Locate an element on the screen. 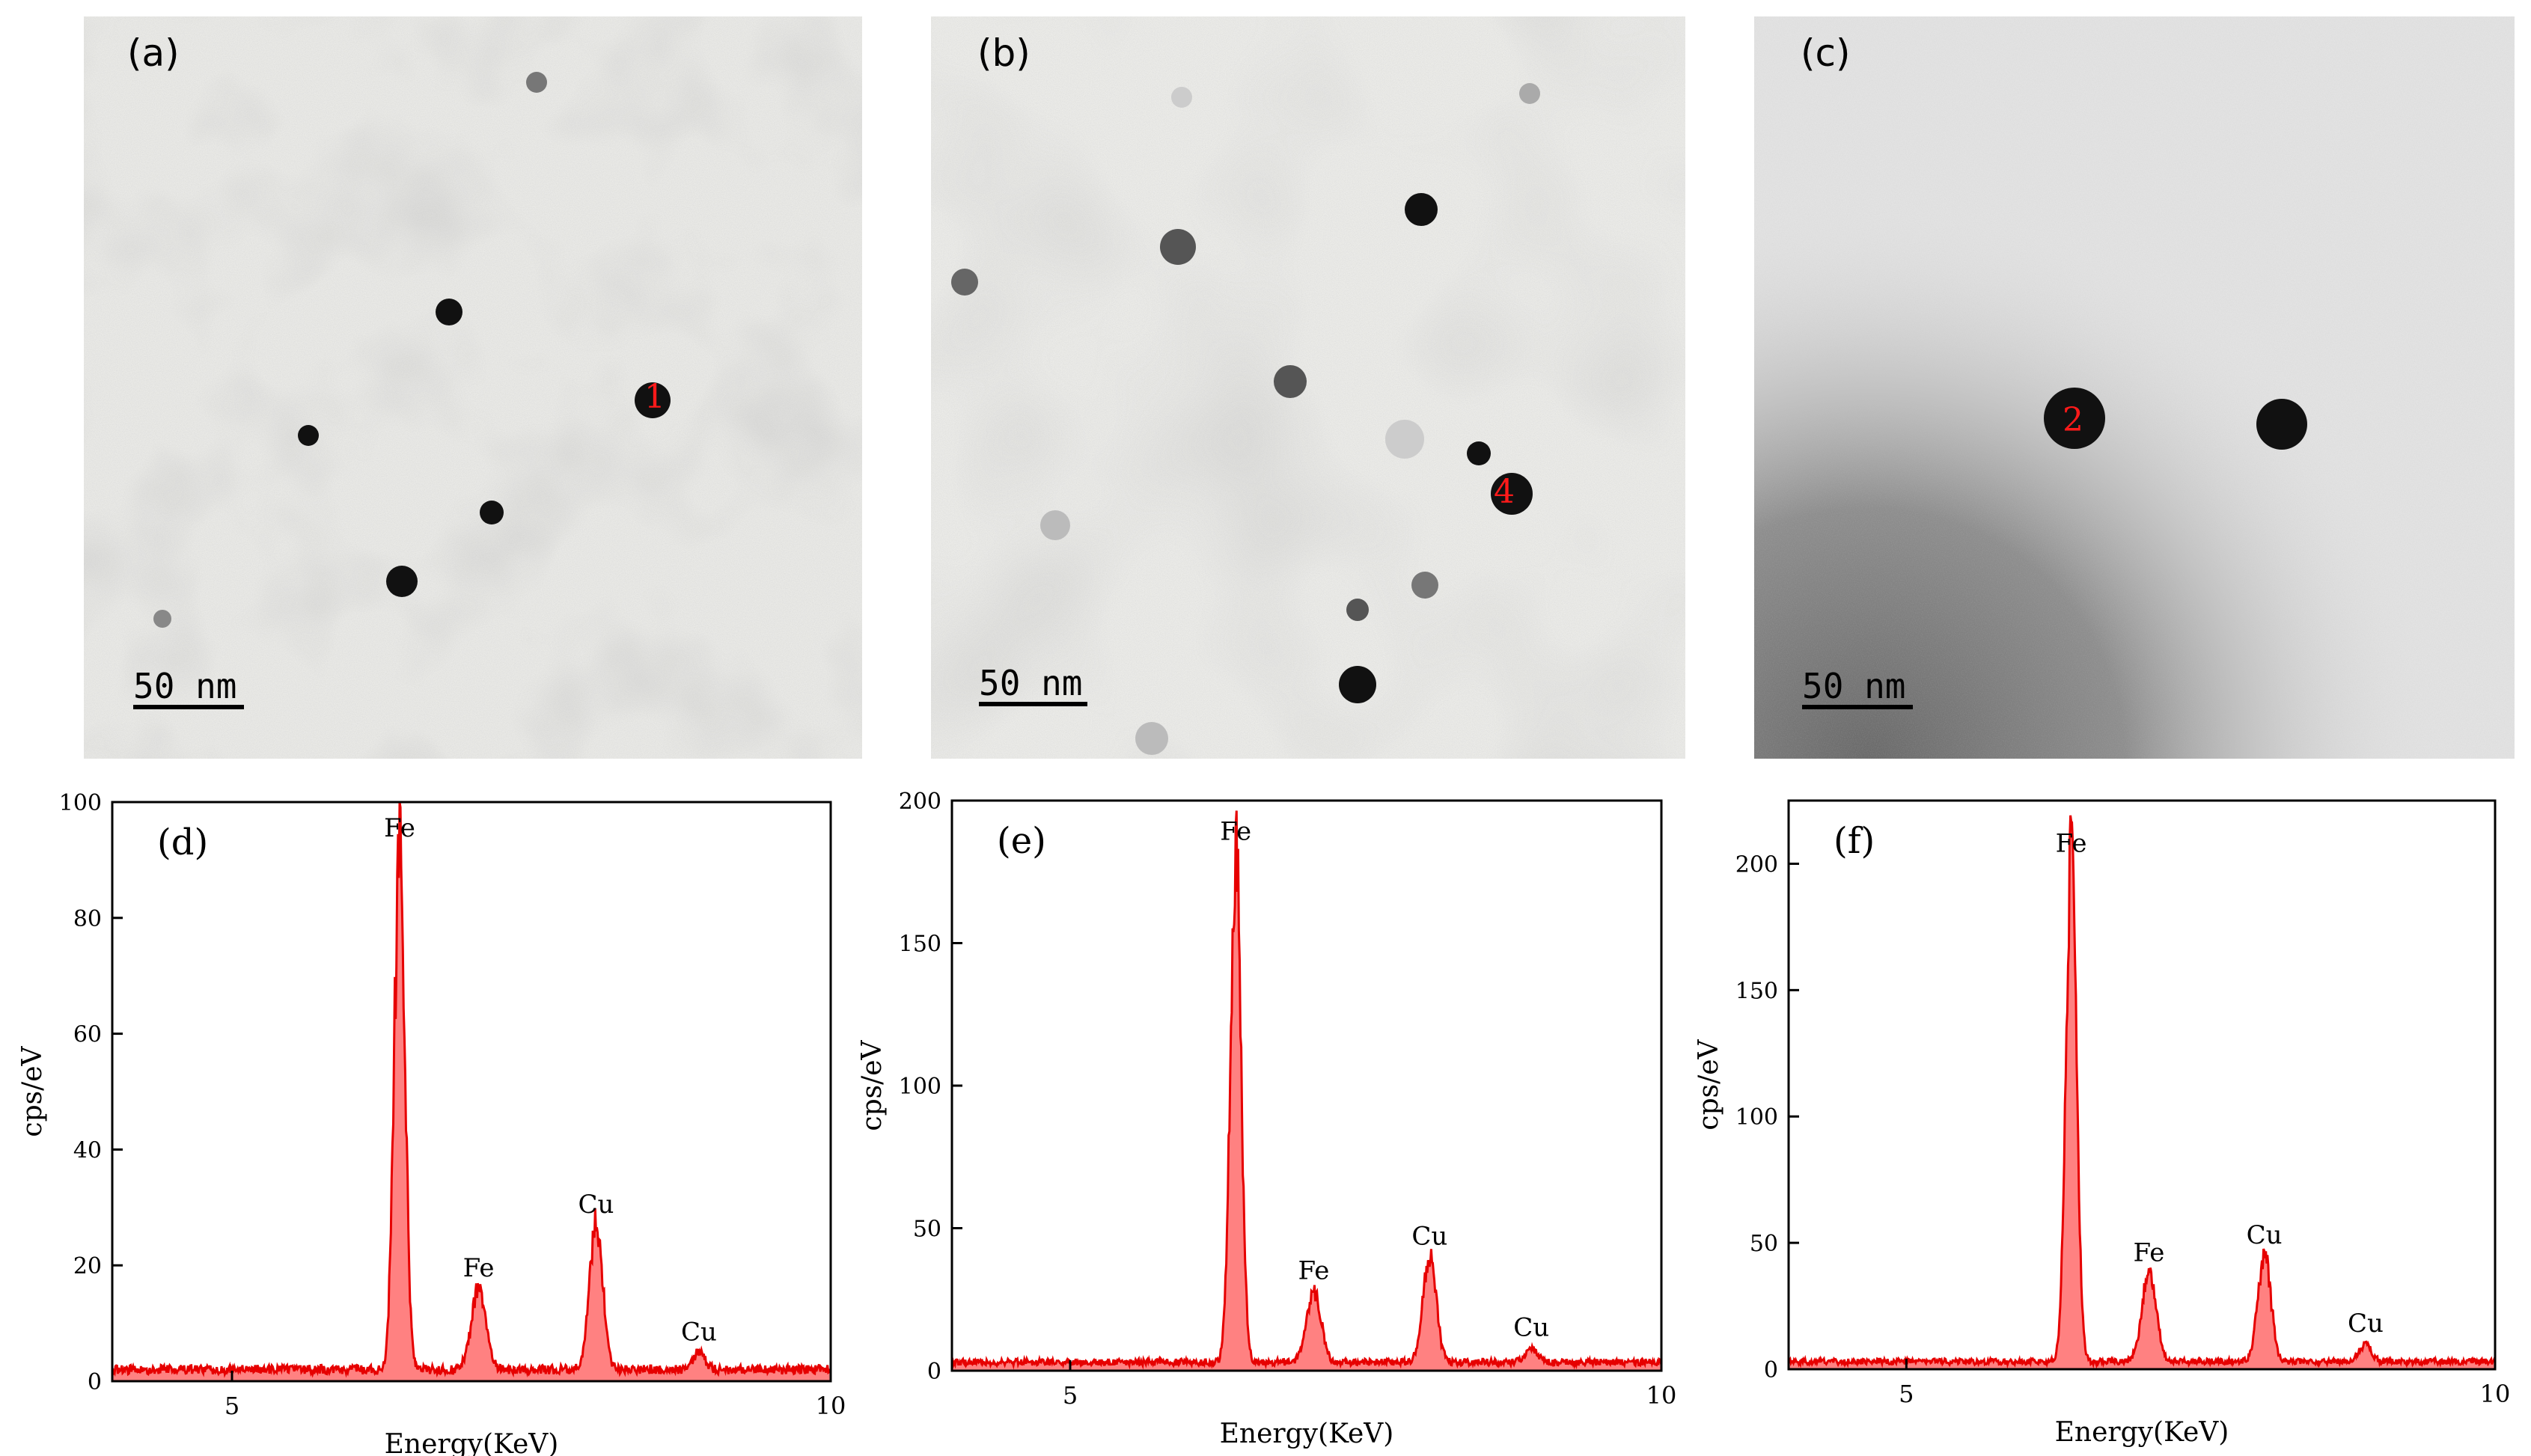 This screenshot has width=2531, height=1456. panel-label: (d) is located at coordinates (183, 842).